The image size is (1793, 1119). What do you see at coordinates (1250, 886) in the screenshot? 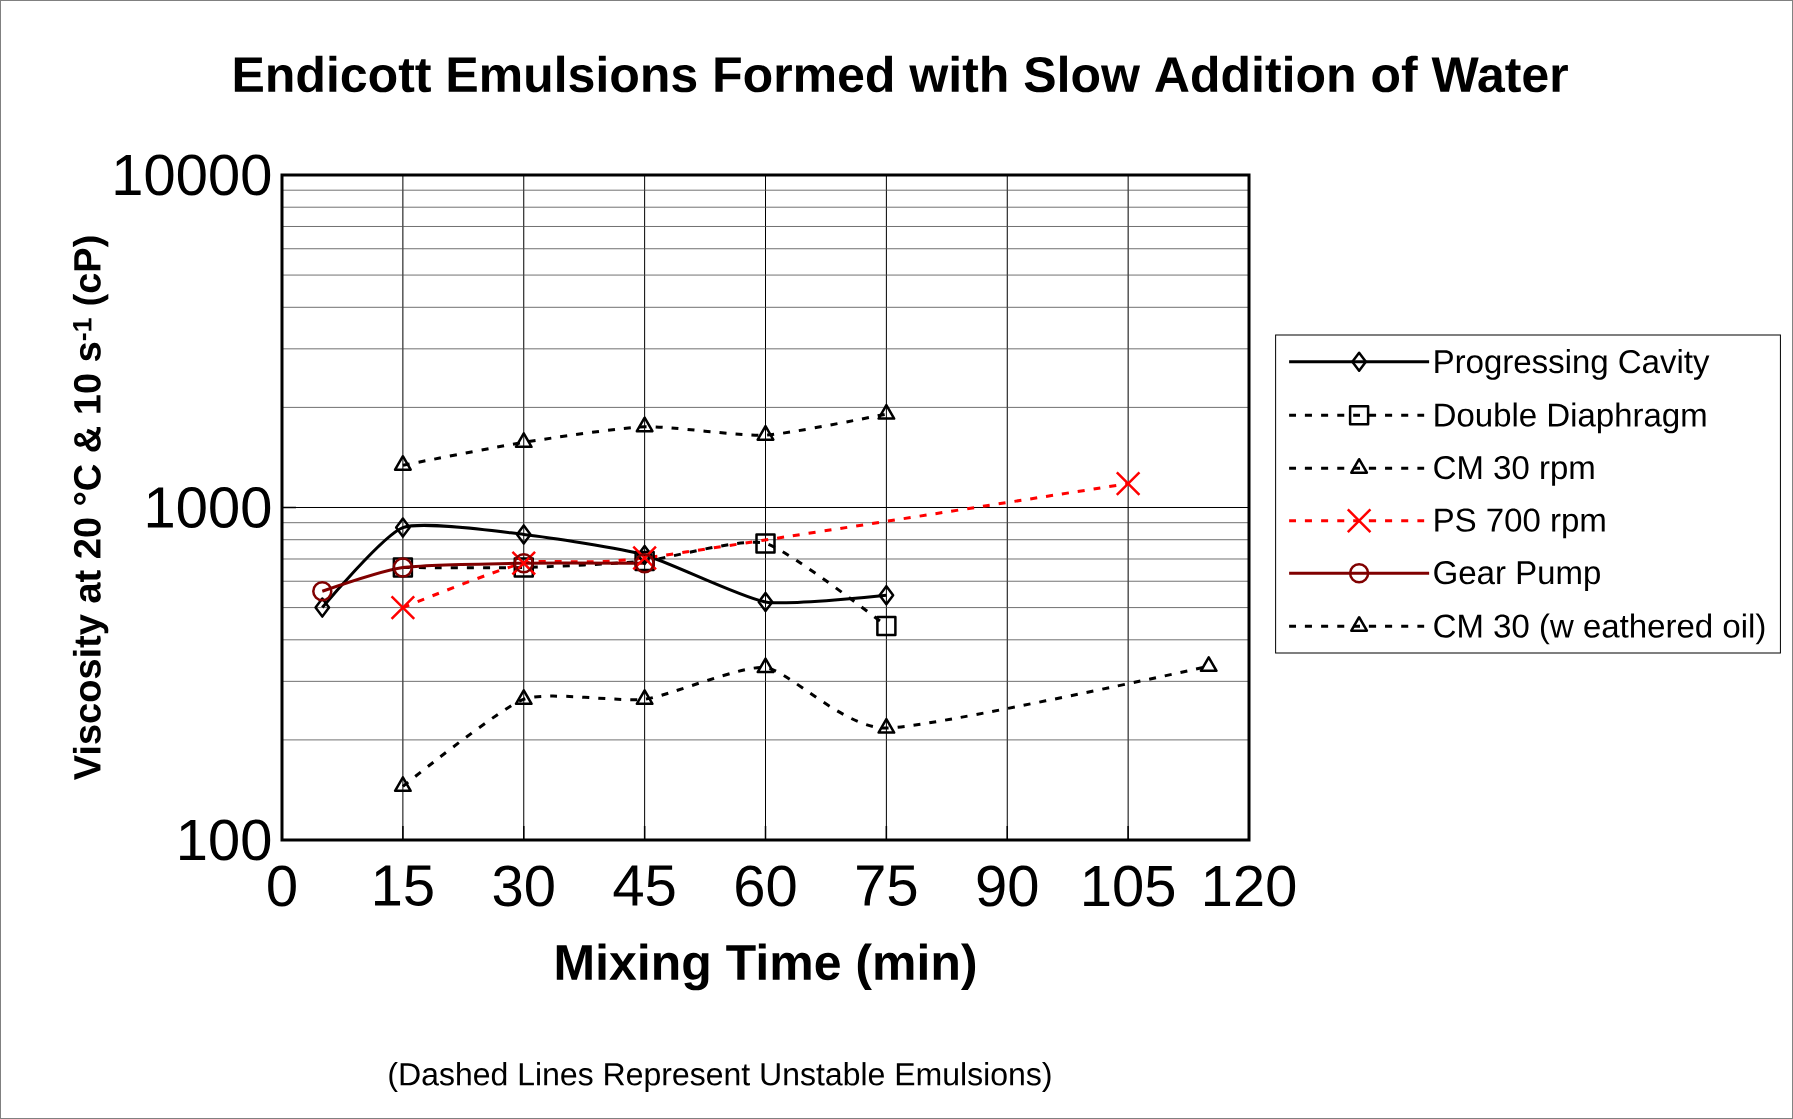
I see `x-tick-label: 120` at bounding box center [1250, 886].